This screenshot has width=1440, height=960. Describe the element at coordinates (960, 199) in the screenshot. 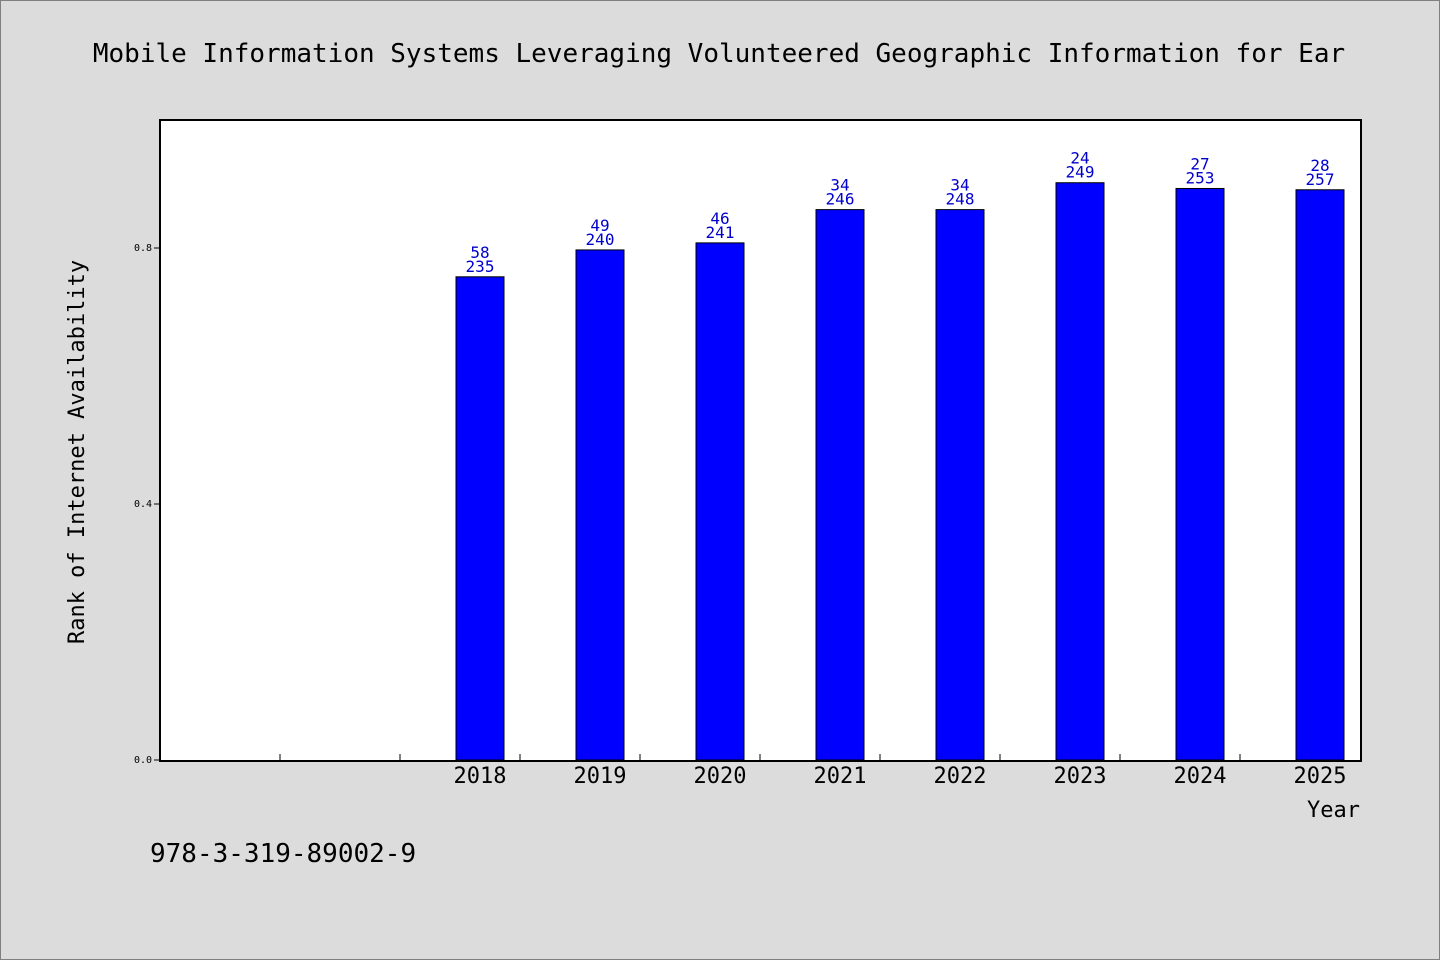

I see `bar-value-label-bottom: 248` at that location.